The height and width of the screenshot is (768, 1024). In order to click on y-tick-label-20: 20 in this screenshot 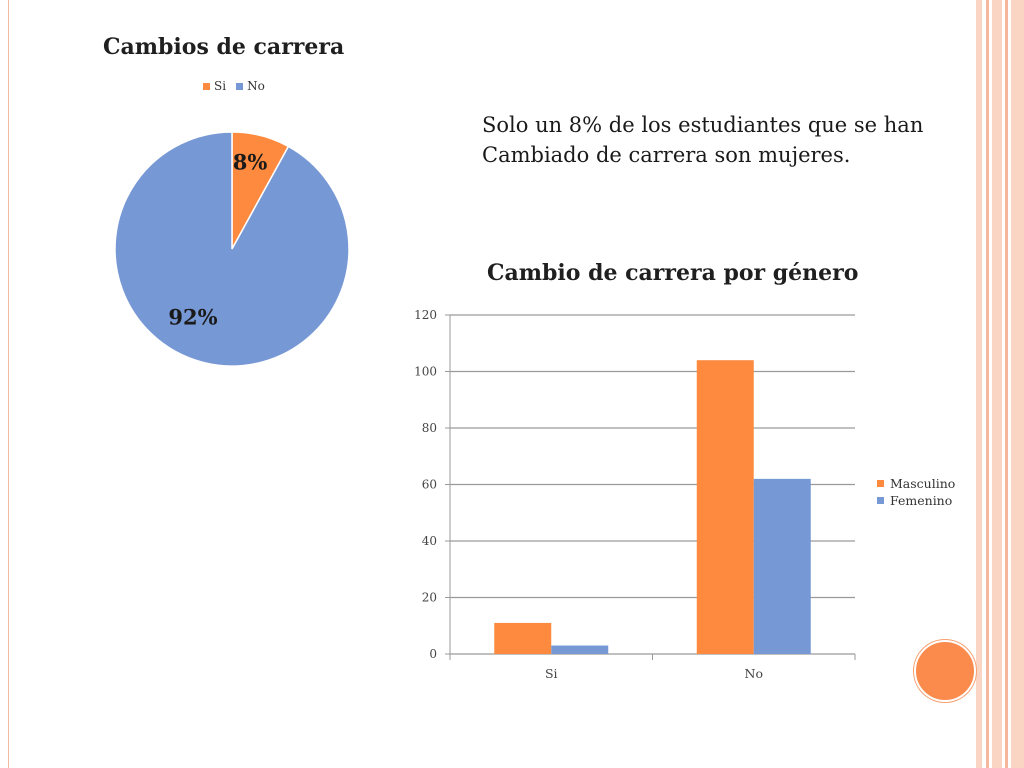, I will do `click(429, 598)`.